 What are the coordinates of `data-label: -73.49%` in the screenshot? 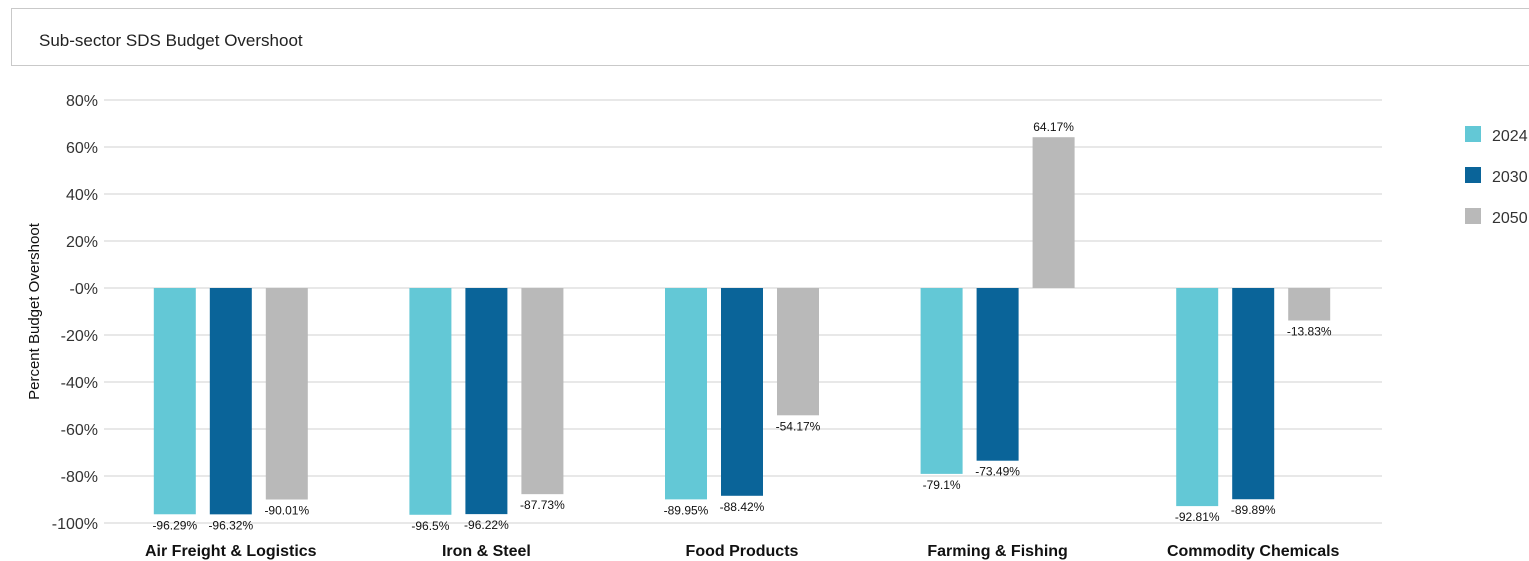 It's located at (997, 472).